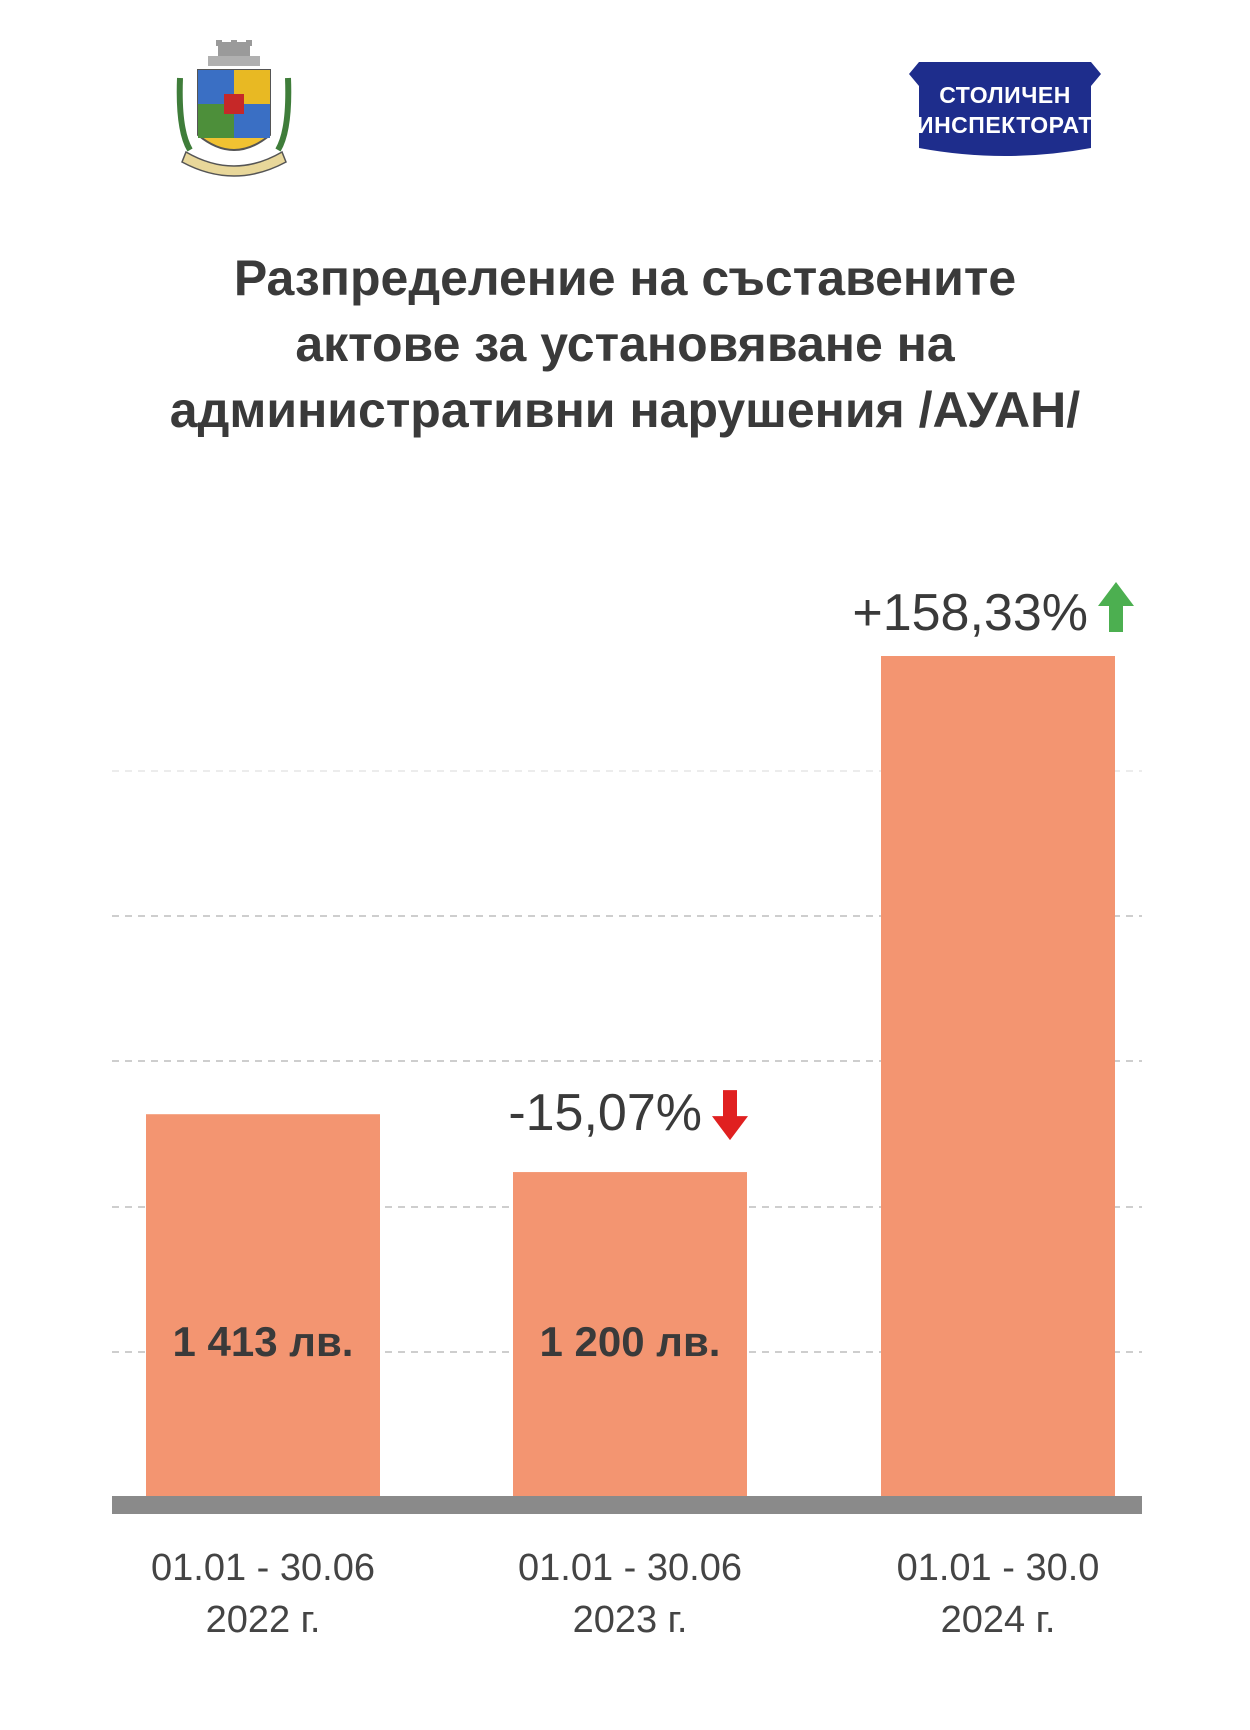 The width and height of the screenshot is (1250, 1730). Describe the element at coordinates (630, 1341) in the screenshot. I see `bar-value-label: 1 200 лв.` at that location.